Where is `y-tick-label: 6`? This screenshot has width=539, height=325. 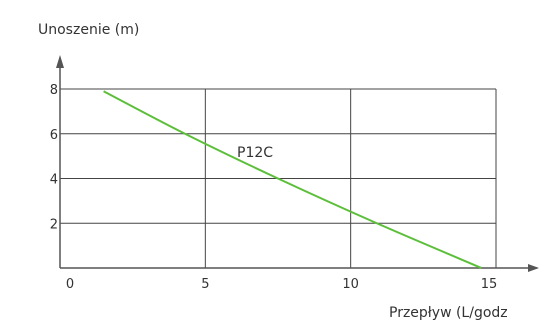 y-tick-label: 6 is located at coordinates (54, 135).